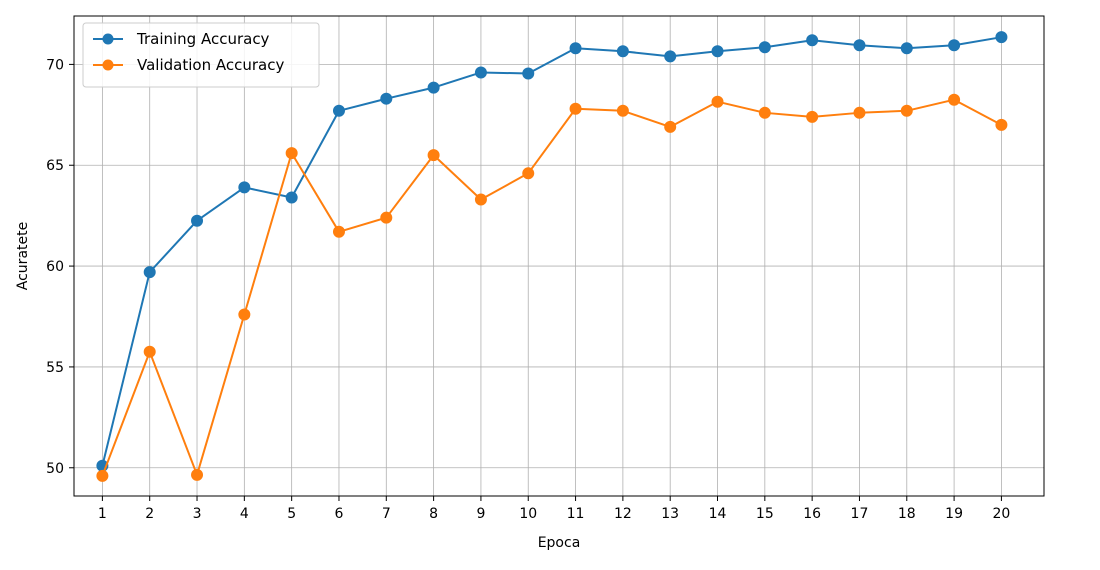  What do you see at coordinates (480, 514) in the screenshot?
I see `x-tick-label: 9` at bounding box center [480, 514].